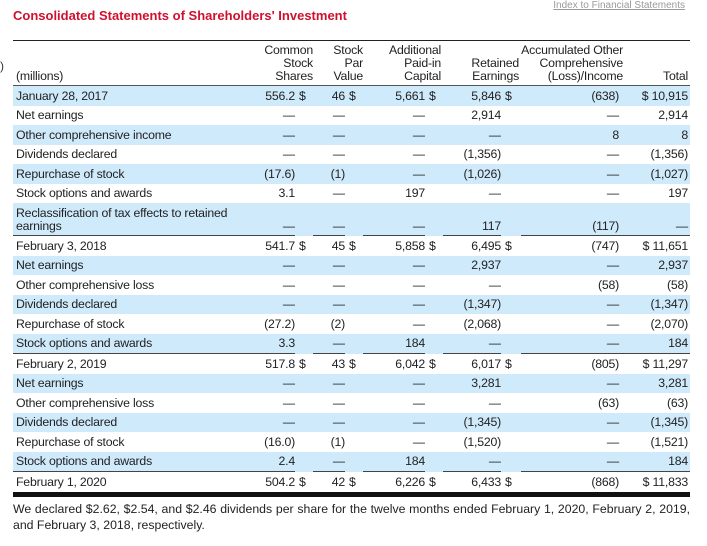 This screenshot has width=707, height=546. Describe the element at coordinates (472, 363) in the screenshot. I see `cell-retained-earnings: 6,017` at that location.